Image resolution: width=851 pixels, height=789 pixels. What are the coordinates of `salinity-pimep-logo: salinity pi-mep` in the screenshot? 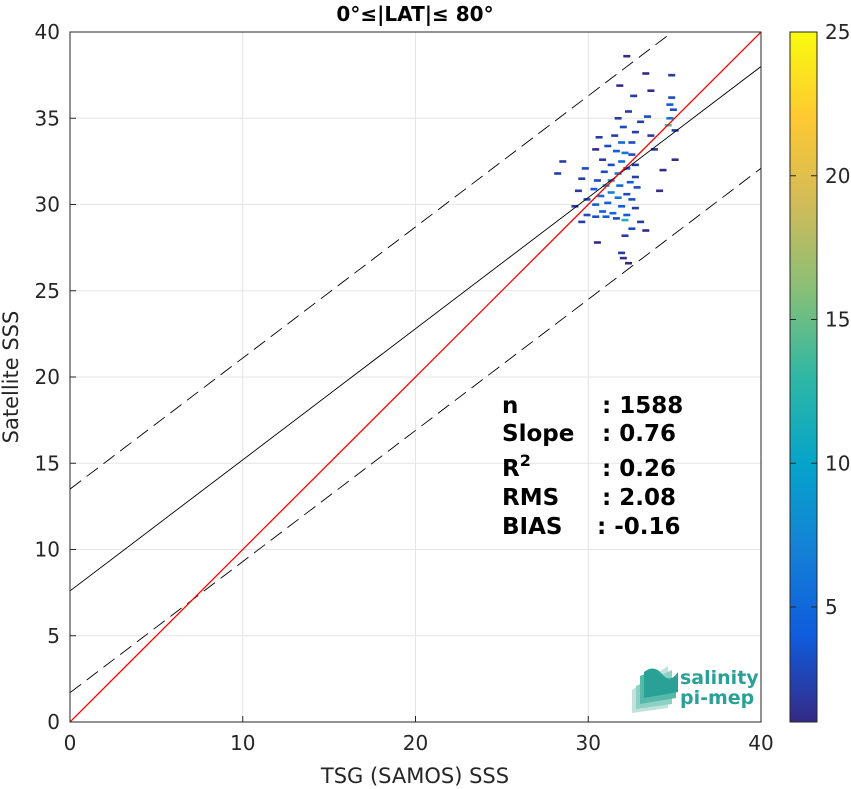 It's located at (695, 689).